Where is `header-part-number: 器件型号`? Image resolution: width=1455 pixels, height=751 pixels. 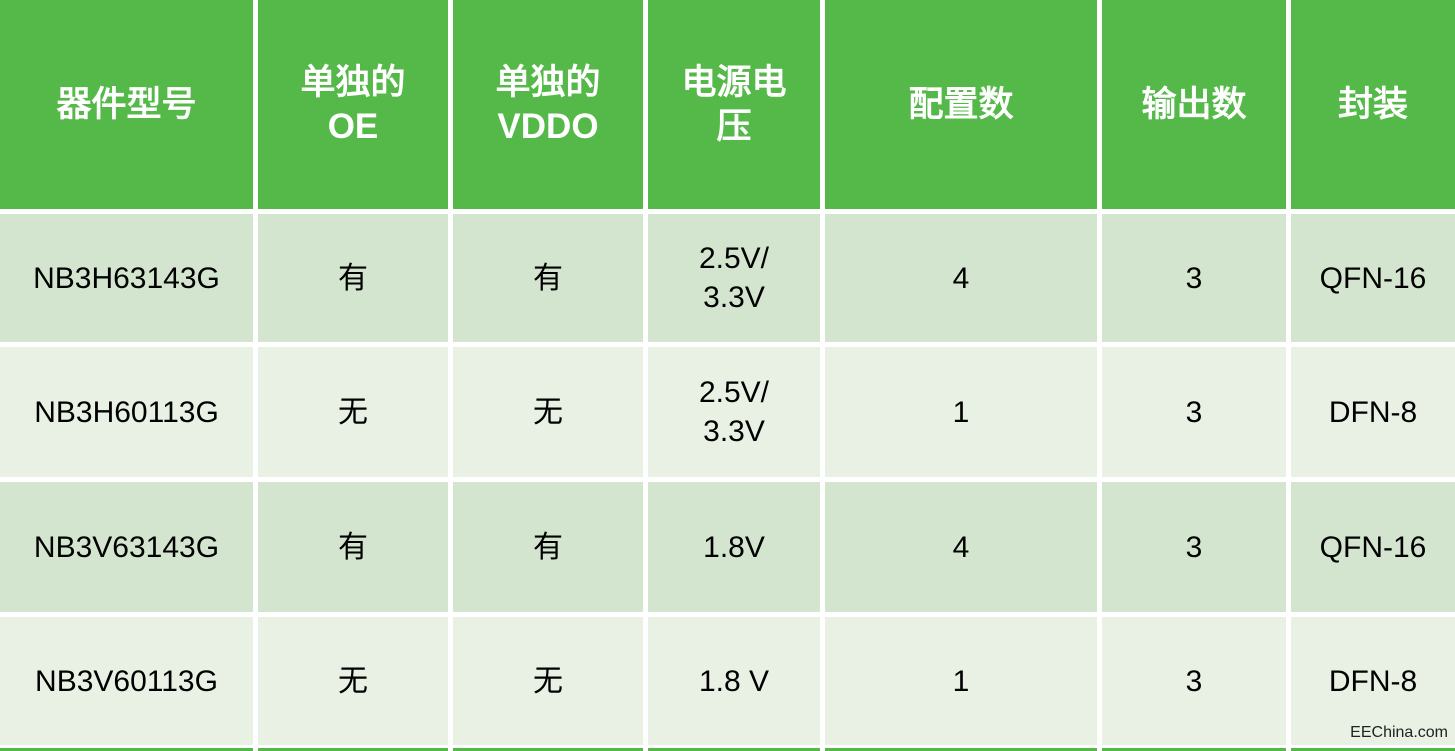
header-part-number: 器件型号 is located at coordinates (126, 104).